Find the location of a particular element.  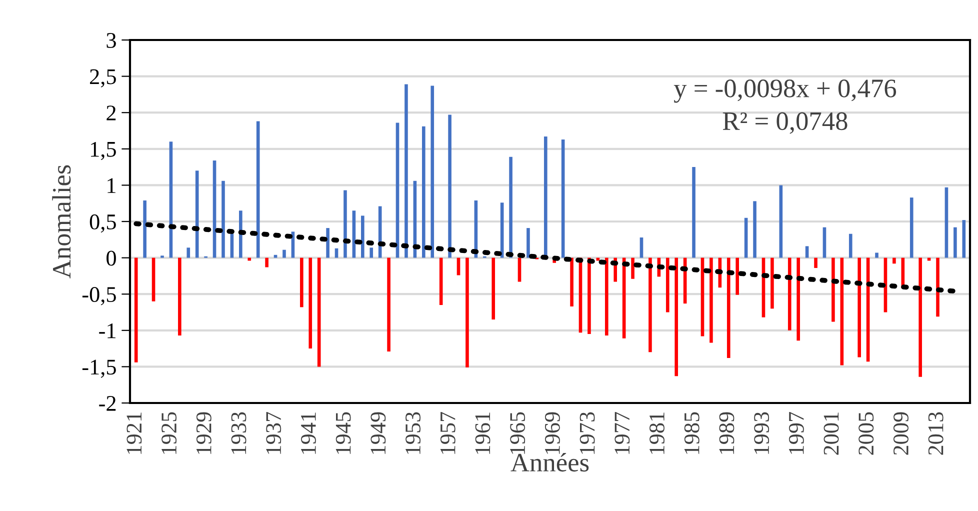

x-tick-label: 2009 is located at coordinates (900, 433).